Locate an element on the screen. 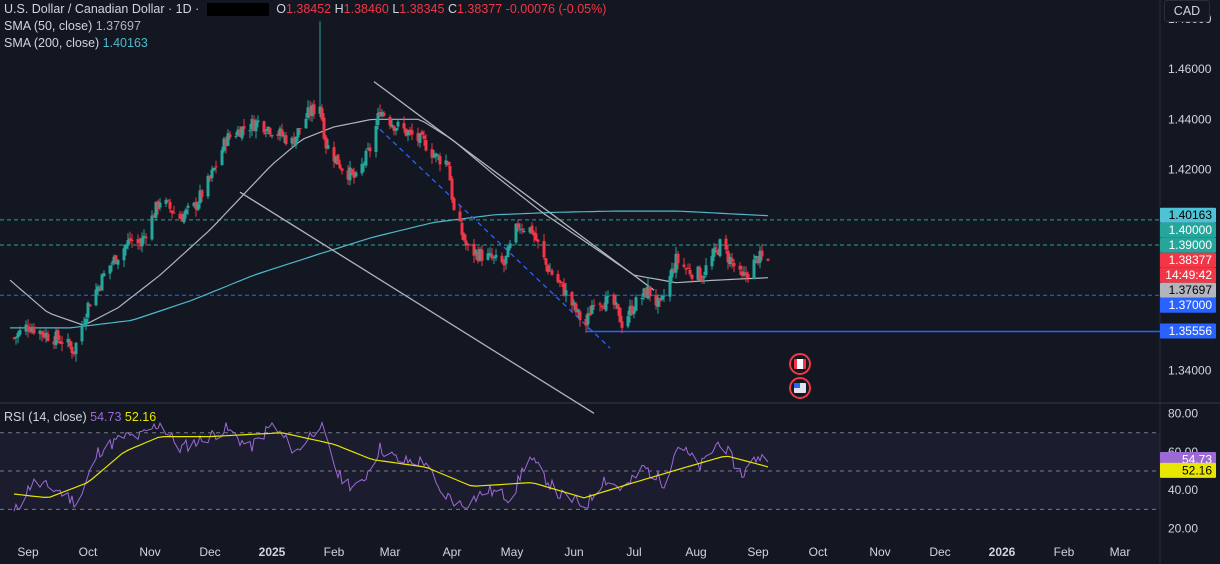 The height and width of the screenshot is (564, 1220). symbol-title: U.S. Dollar / Canadian Dollar is located at coordinates (84, 9).